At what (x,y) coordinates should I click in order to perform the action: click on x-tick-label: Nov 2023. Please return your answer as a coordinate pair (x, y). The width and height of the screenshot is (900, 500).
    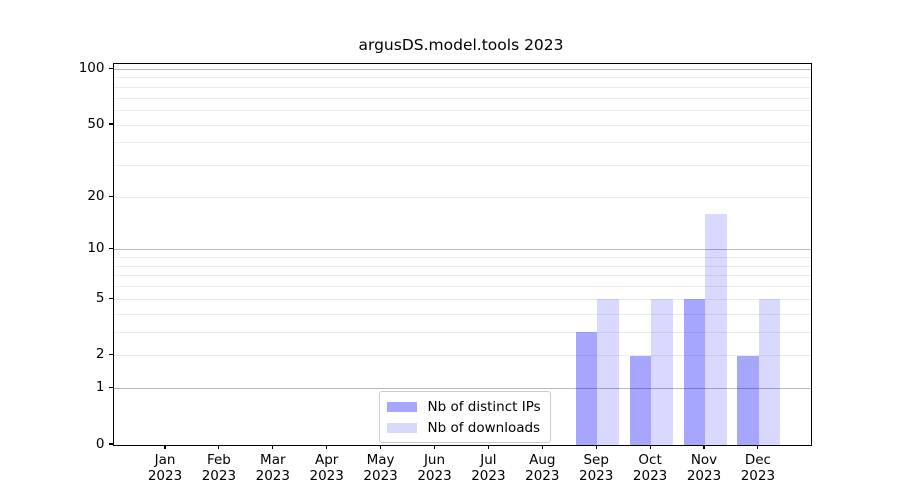
    Looking at the image, I should click on (704, 468).